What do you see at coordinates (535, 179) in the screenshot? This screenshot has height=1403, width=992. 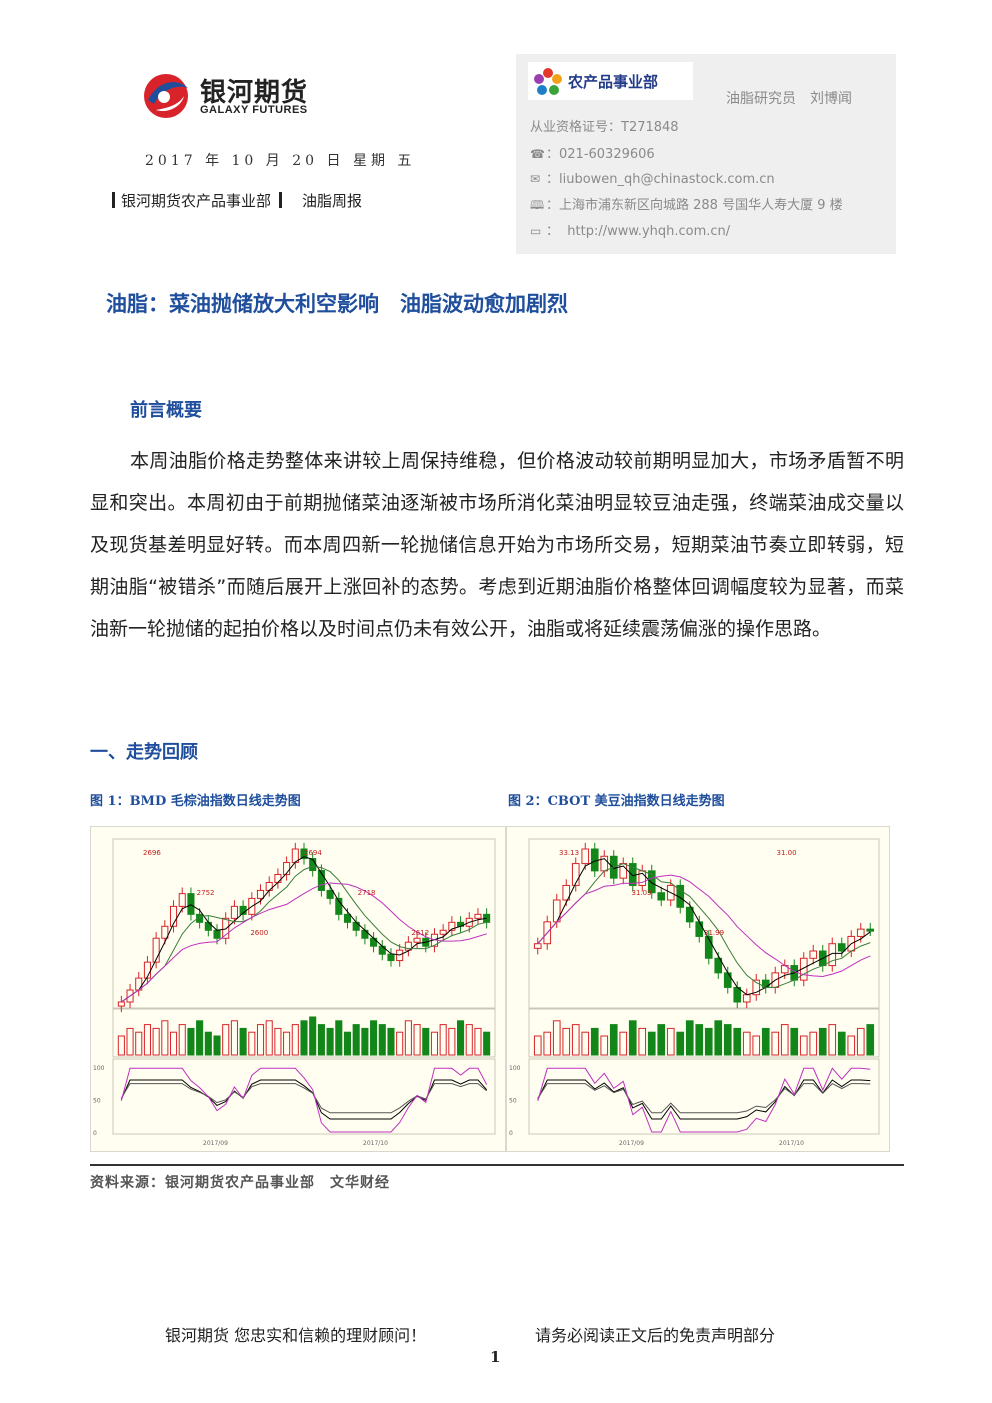 I see `envelope-icon: ✉` at bounding box center [535, 179].